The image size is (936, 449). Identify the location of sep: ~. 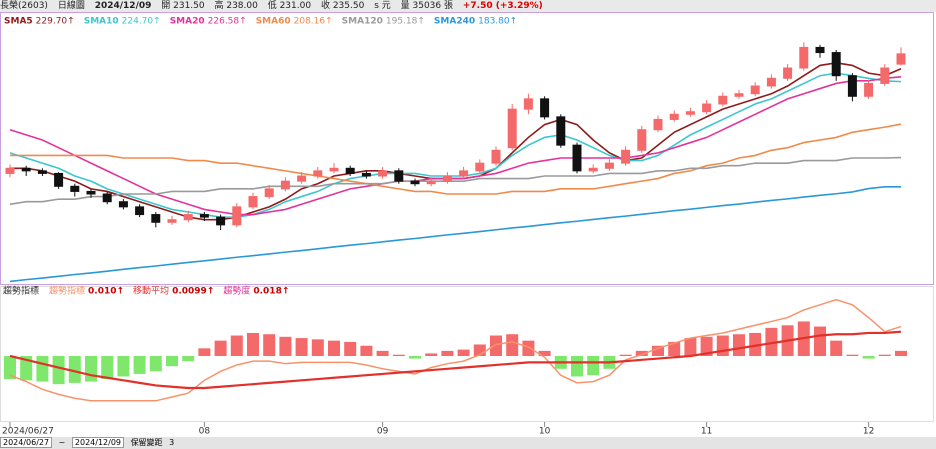
(62, 442).